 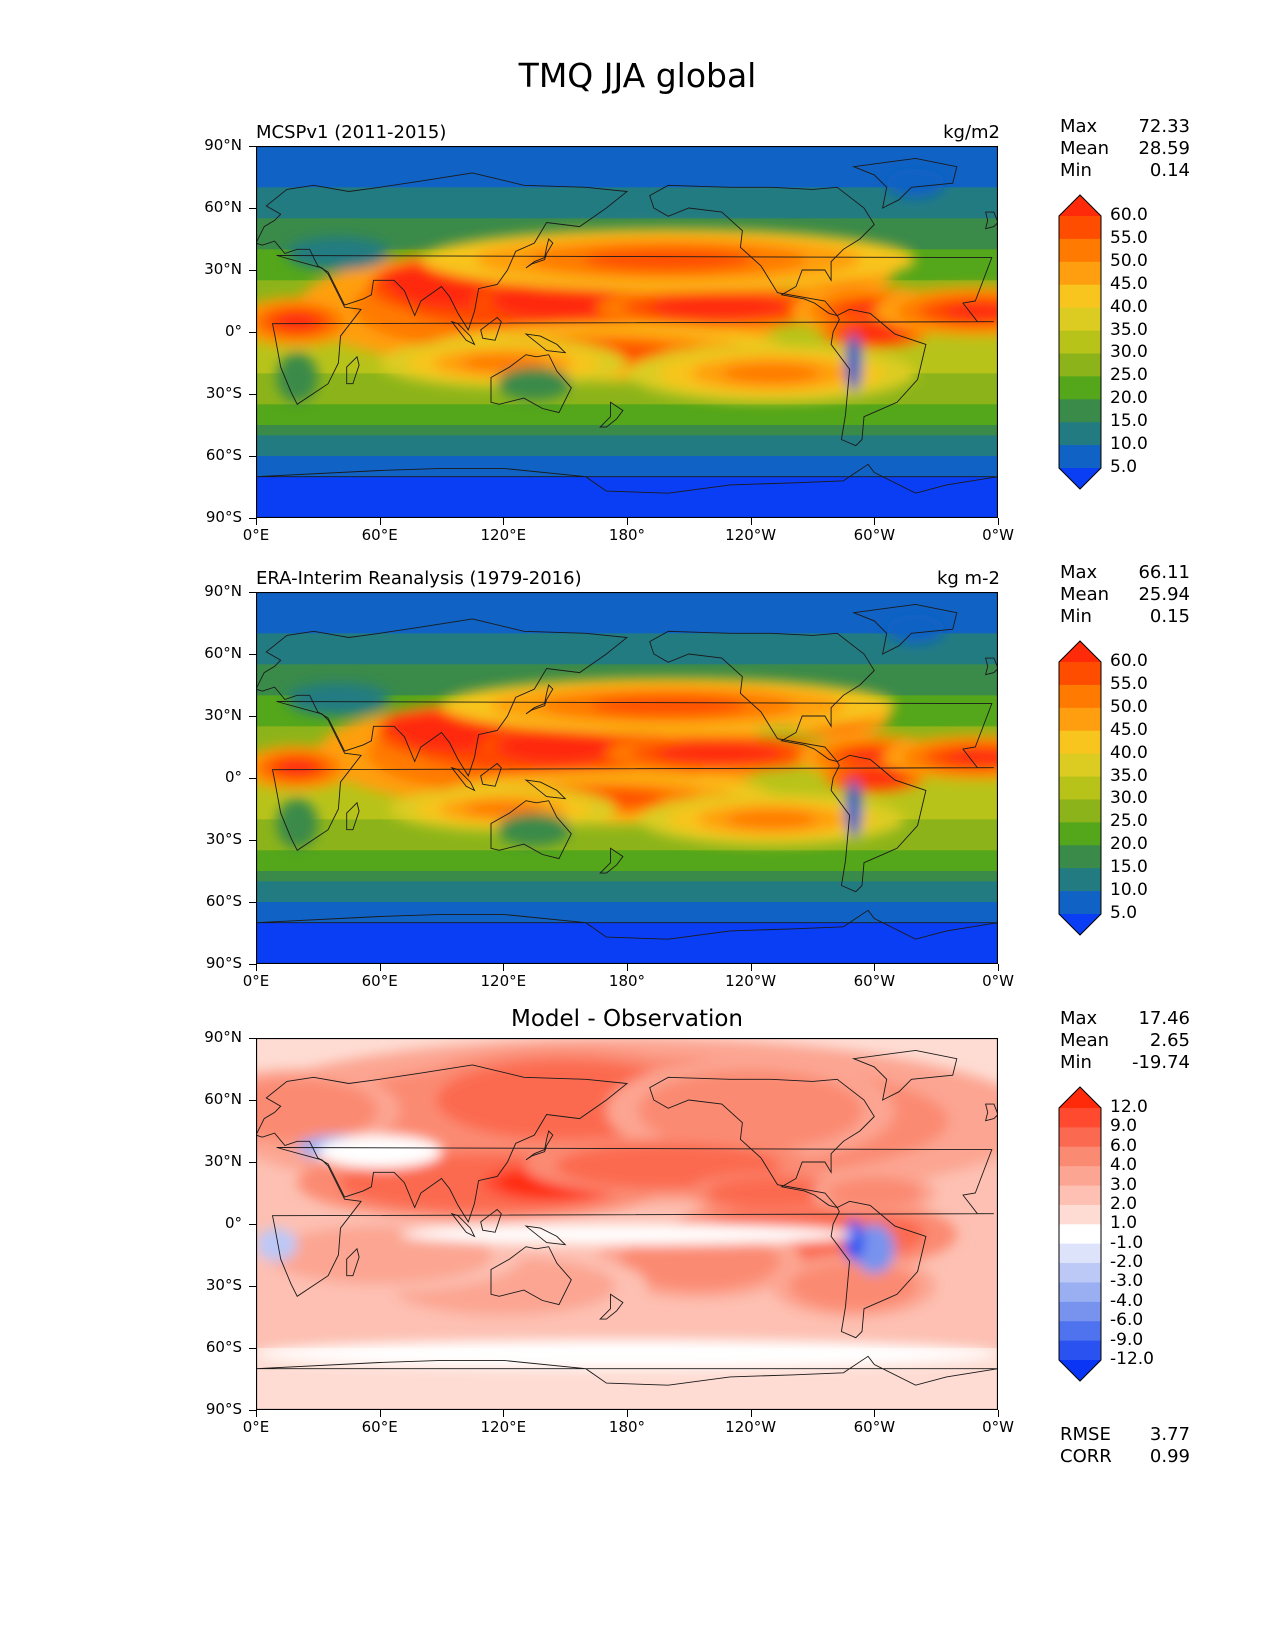 I want to click on colorbar-extend-top, so click(x=1080, y=205).